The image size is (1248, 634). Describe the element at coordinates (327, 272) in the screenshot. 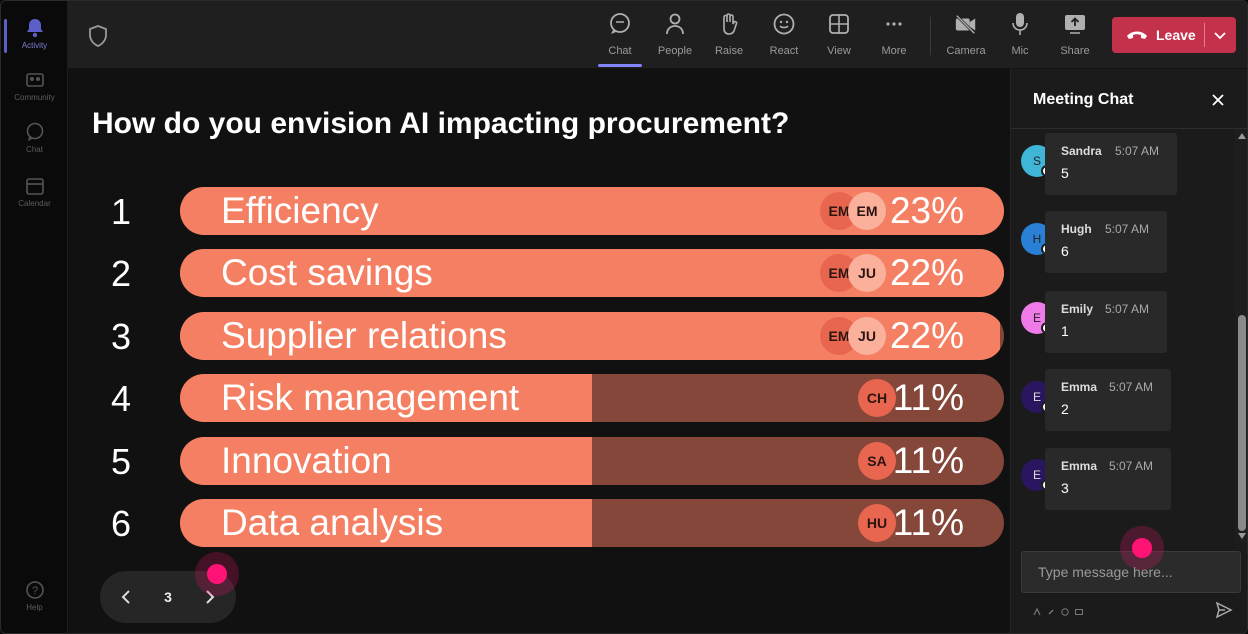

I see `option-label: Cost savings` at that location.